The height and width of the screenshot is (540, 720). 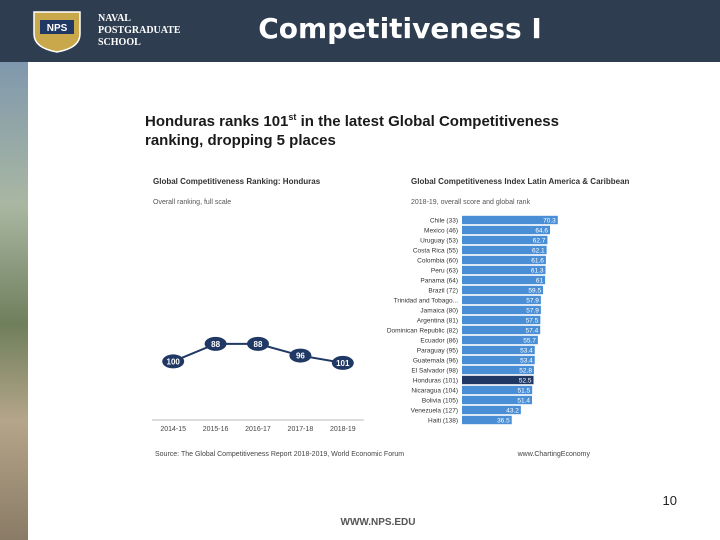 I want to click on y-tick-label: Dominican Republic (82), so click(x=422, y=331).